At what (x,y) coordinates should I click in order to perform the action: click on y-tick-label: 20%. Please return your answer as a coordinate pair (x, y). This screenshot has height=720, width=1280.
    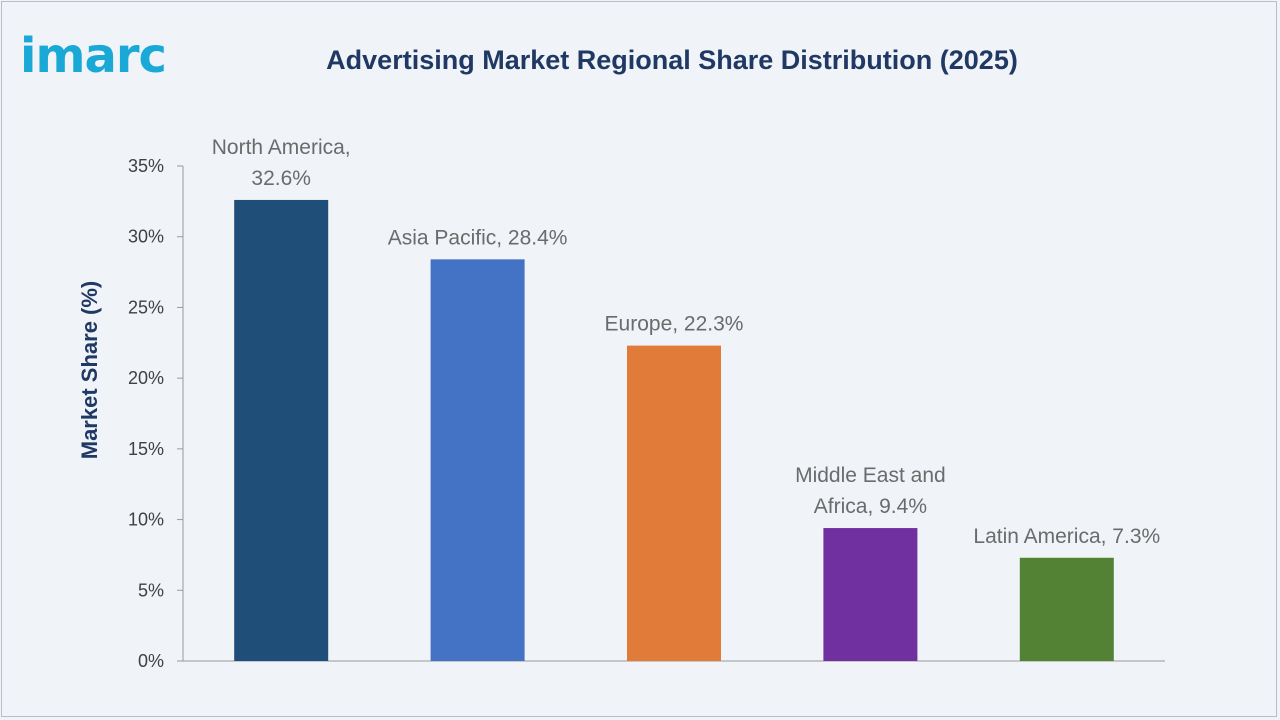
    Looking at the image, I should click on (146, 378).